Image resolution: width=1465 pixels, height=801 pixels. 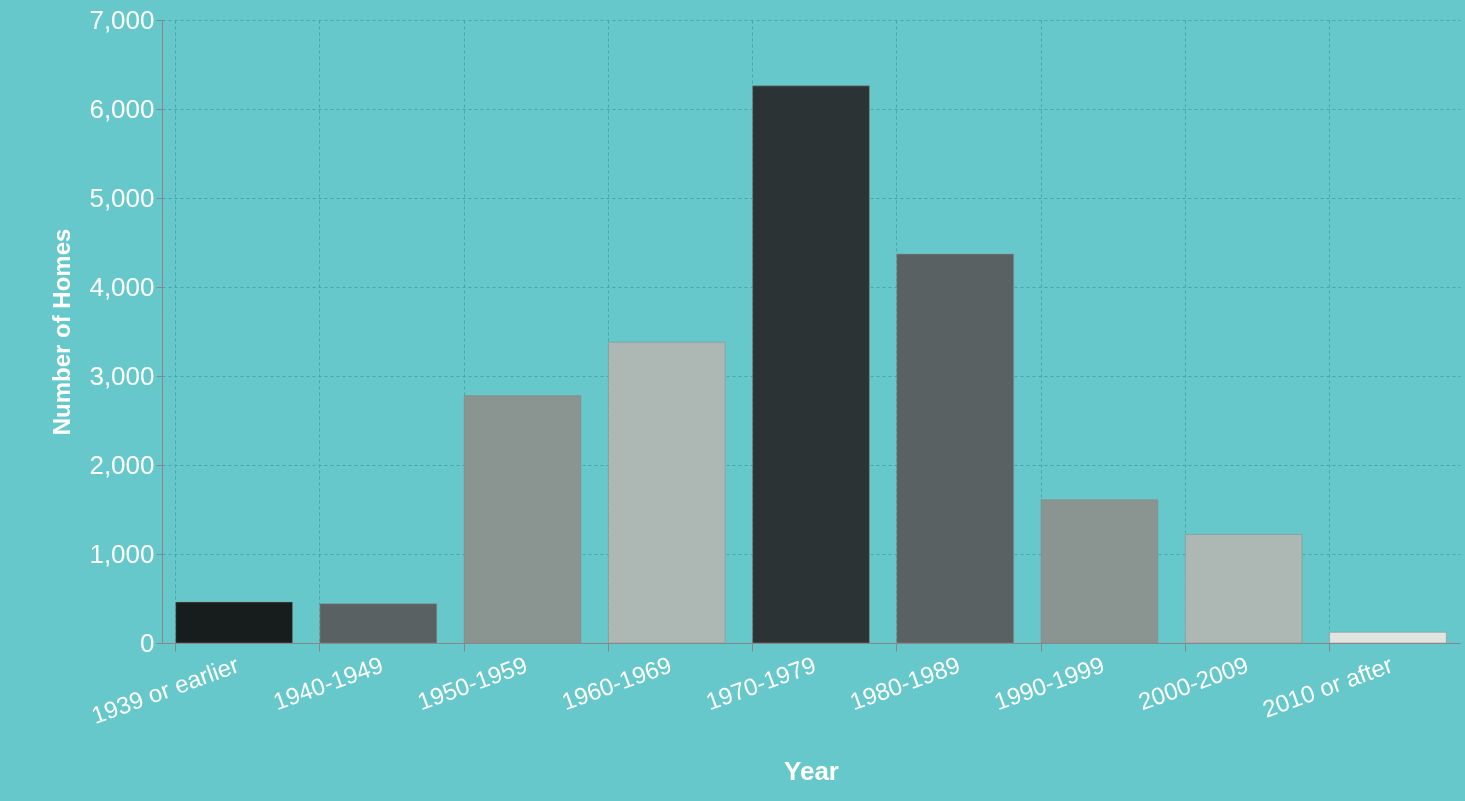 I want to click on x-tick-label: 2010 or after, so click(x=1327, y=686).